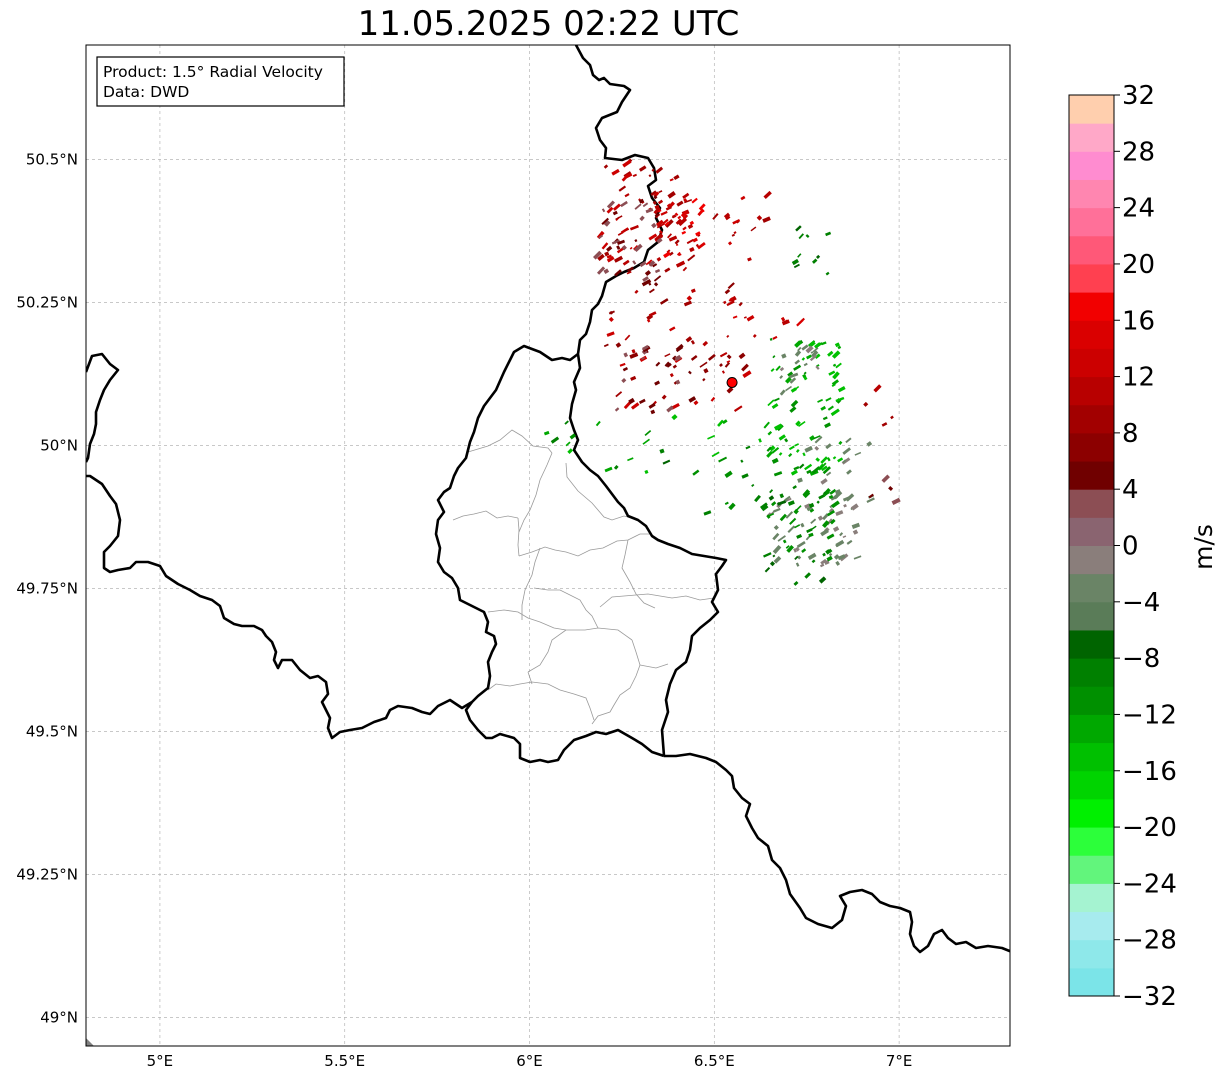 Image resolution: width=1225 pixels, height=1081 pixels. Describe the element at coordinates (103, 407) in the screenshot. I see `border-belgium-netherlands-west` at that location.